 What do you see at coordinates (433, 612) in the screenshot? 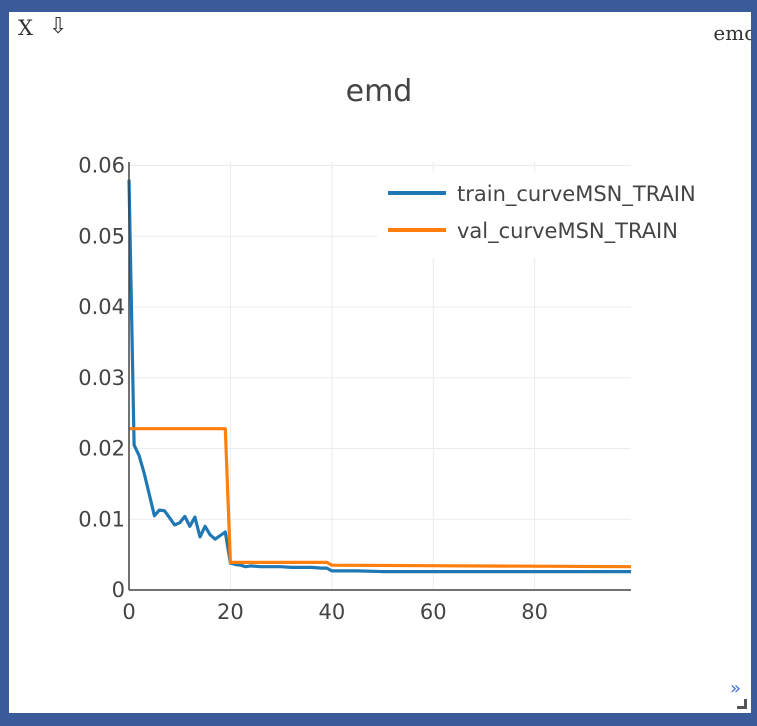
I see `x-tick-label: 60` at bounding box center [433, 612].